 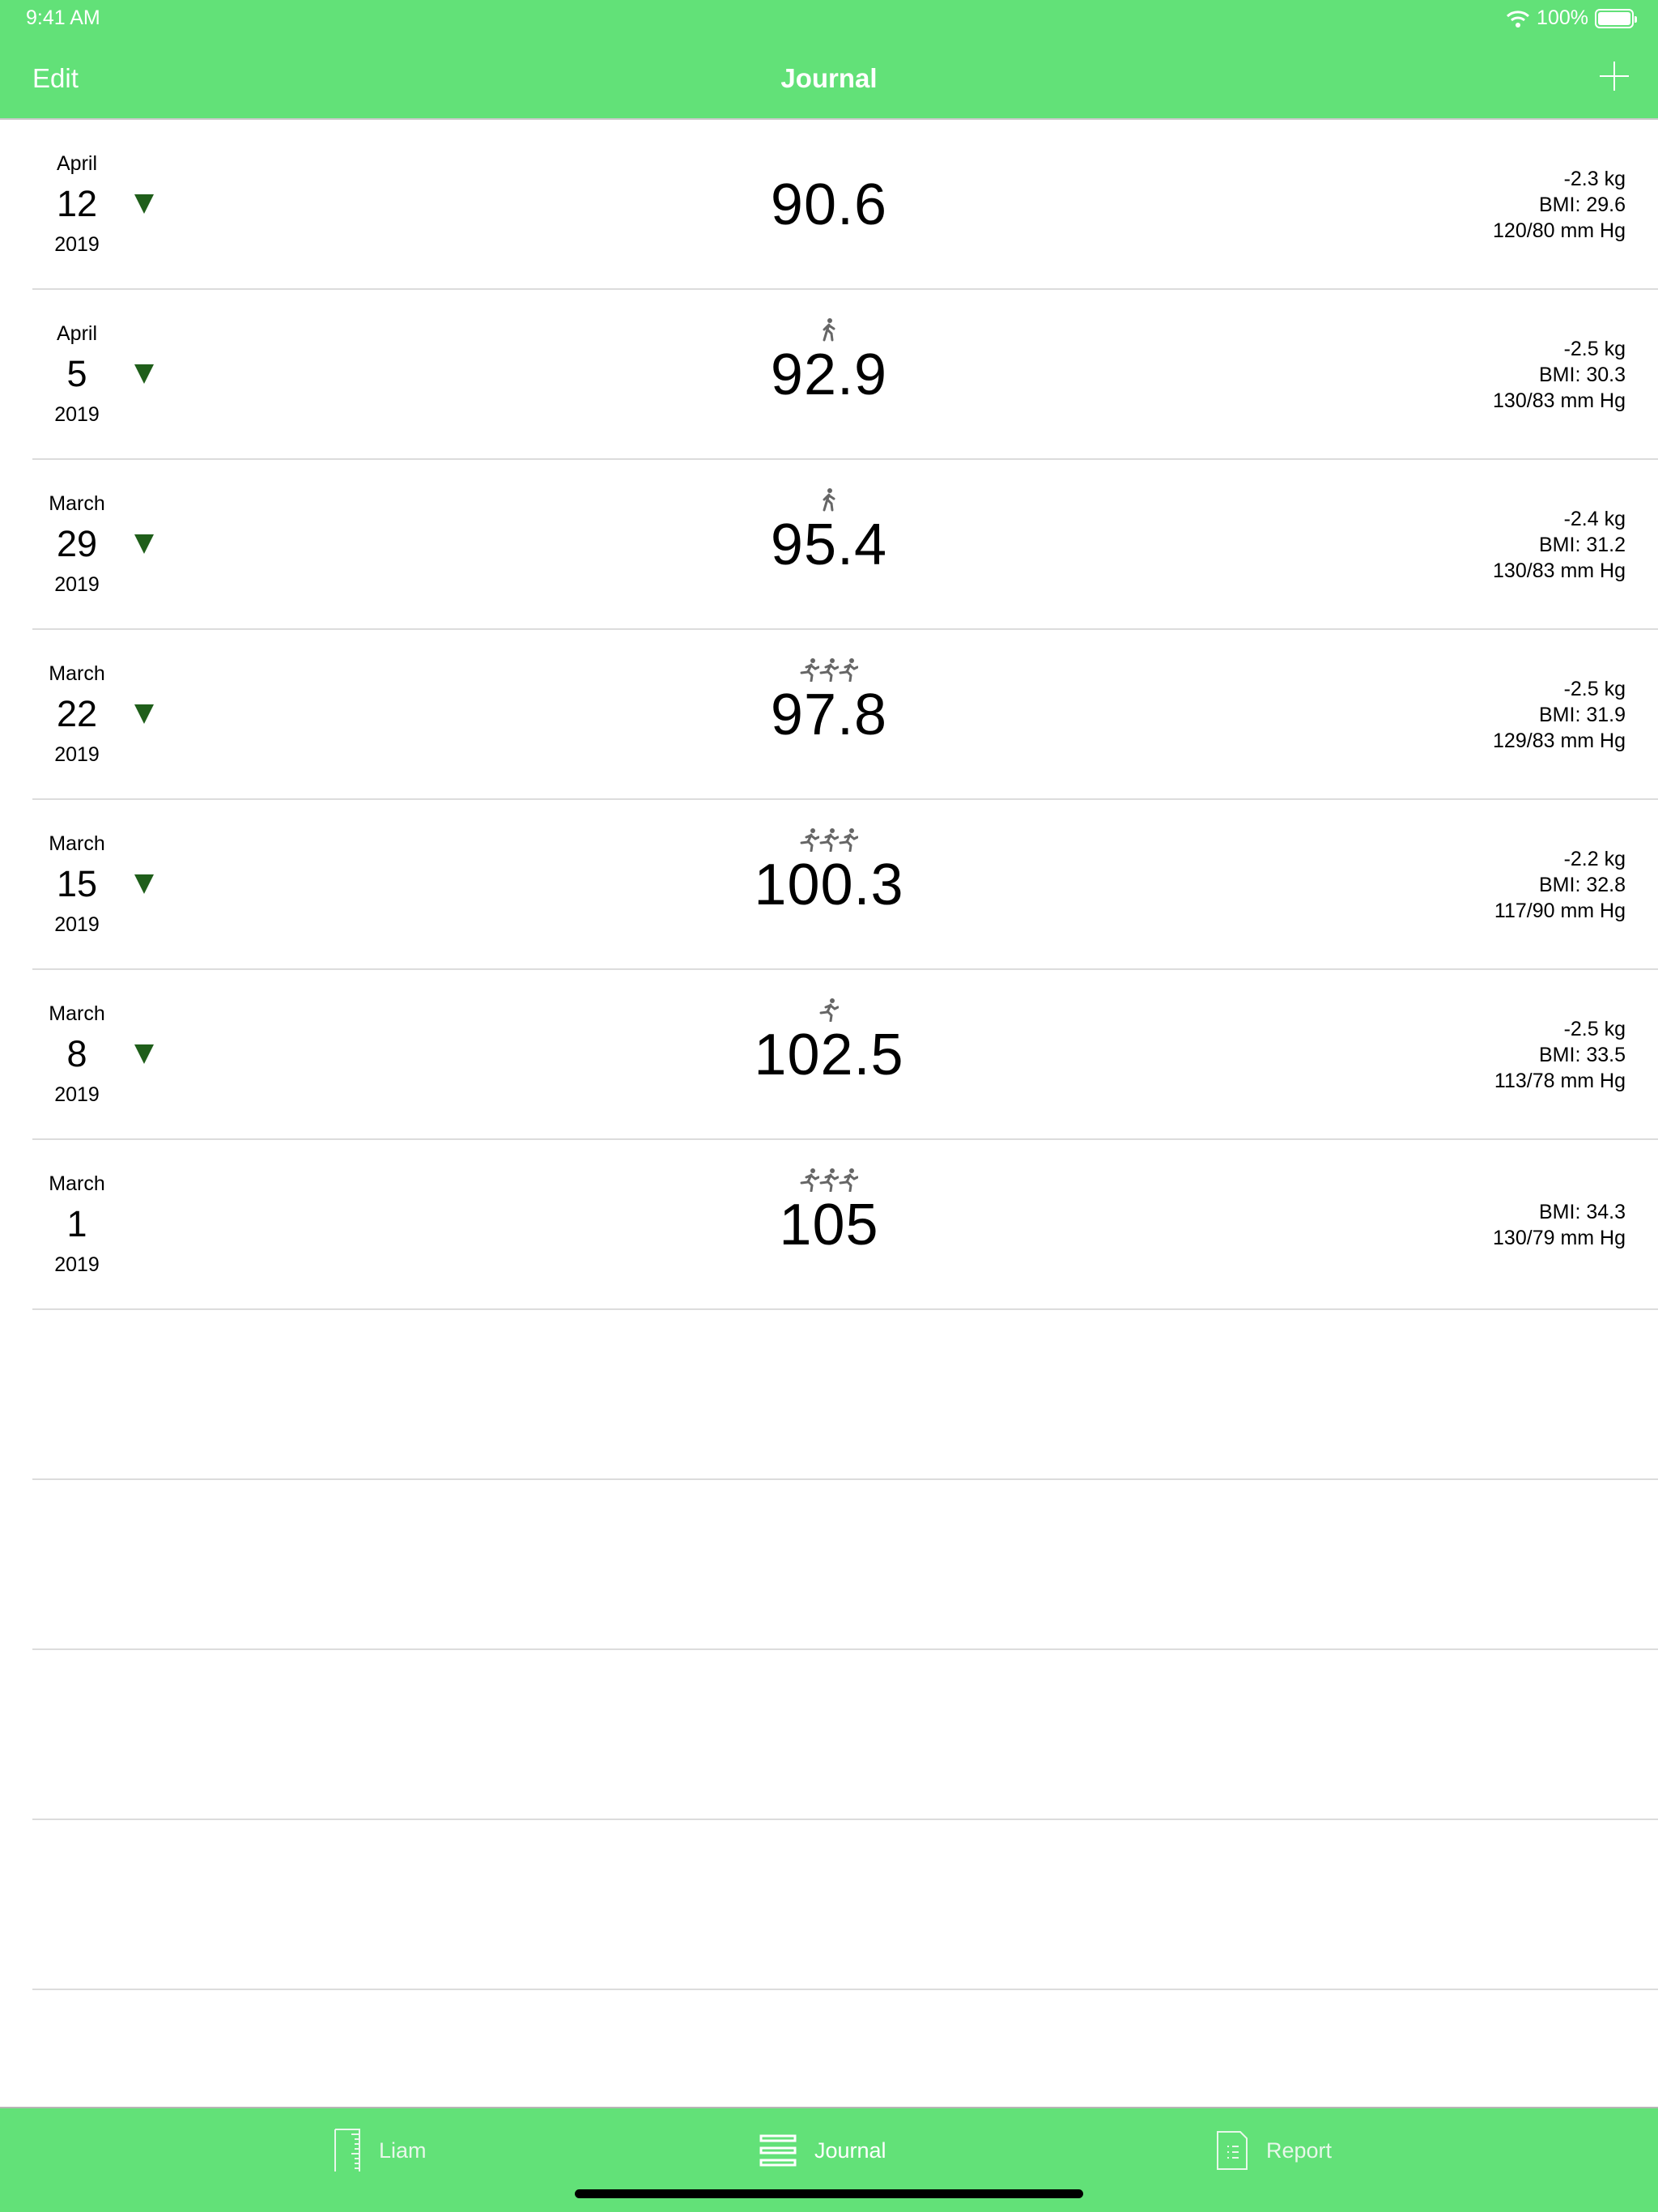 I want to click on entry-details: BMI: 34.3 130/79 mm Hg, so click(x=1559, y=1225).